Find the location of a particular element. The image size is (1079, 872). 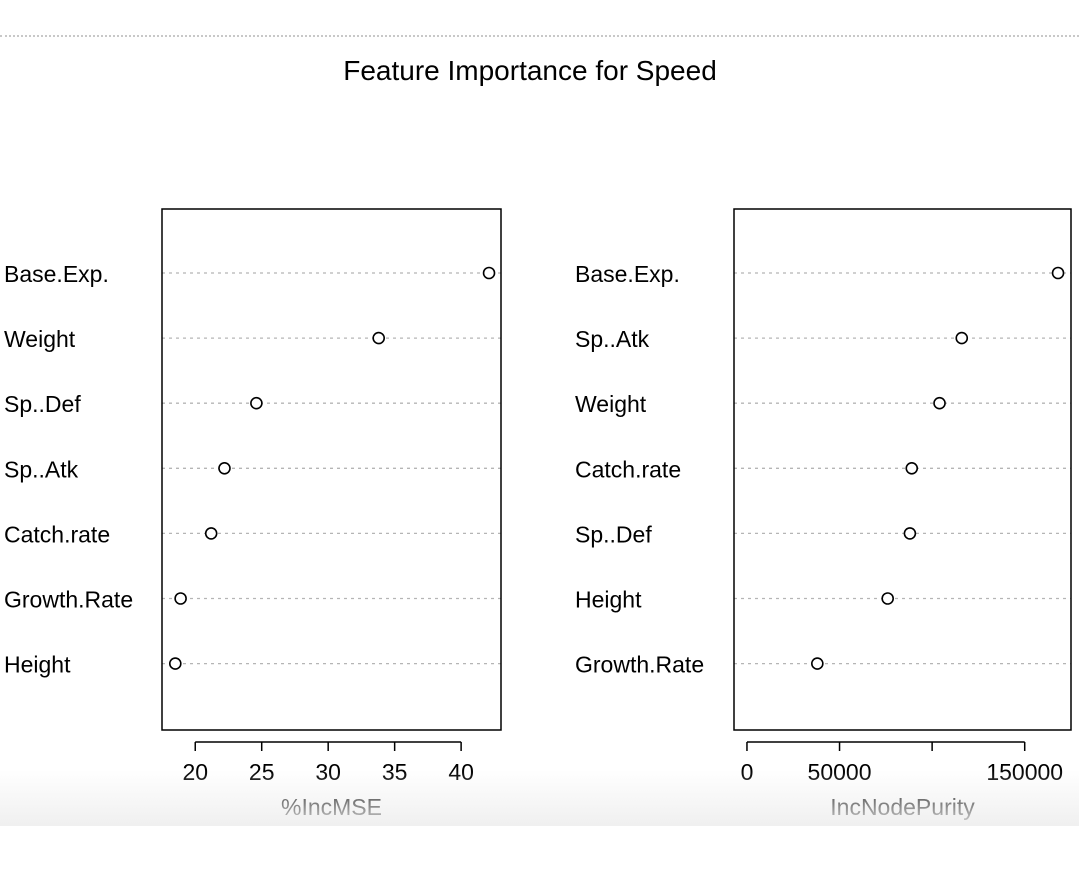

purity-category-label: Sp..Def is located at coordinates (613, 534).